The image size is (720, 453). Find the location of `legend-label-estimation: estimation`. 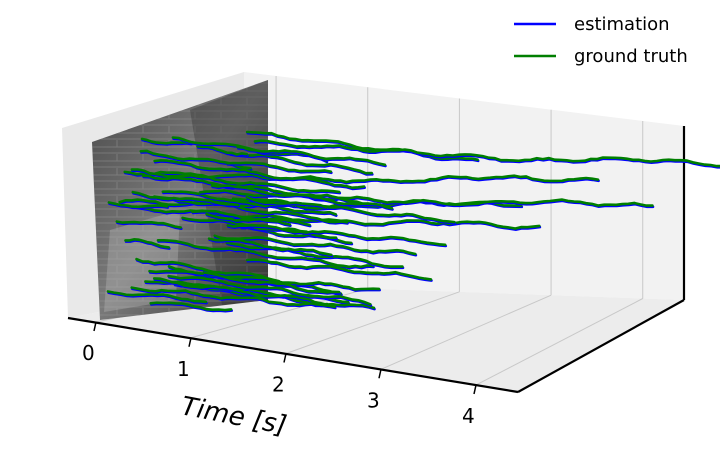

legend-label-estimation: estimation is located at coordinates (622, 24).